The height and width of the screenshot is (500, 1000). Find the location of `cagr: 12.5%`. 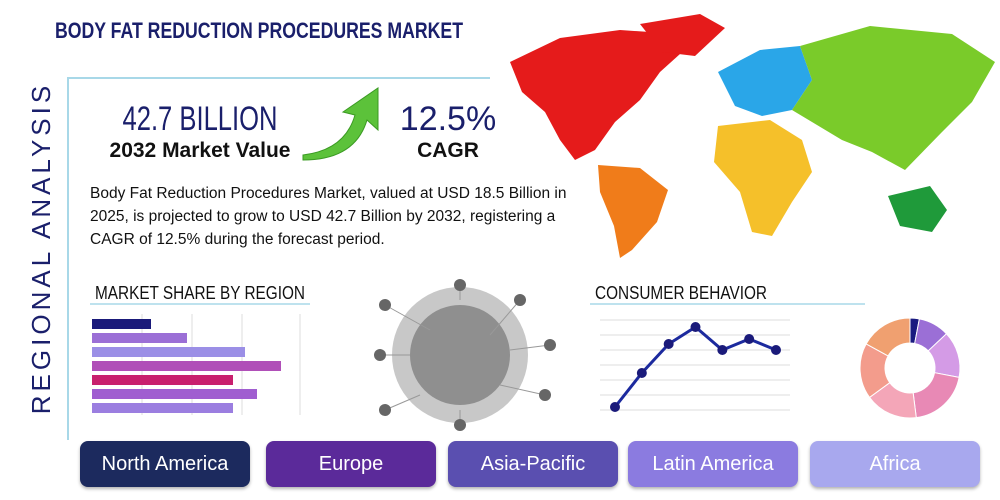

cagr: 12.5% is located at coordinates (448, 119).